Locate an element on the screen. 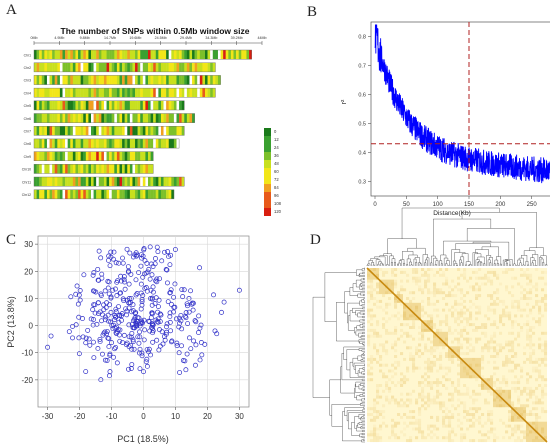 This screenshot has height=447, width=550. top-dendrogram-branches is located at coordinates (457, 237).